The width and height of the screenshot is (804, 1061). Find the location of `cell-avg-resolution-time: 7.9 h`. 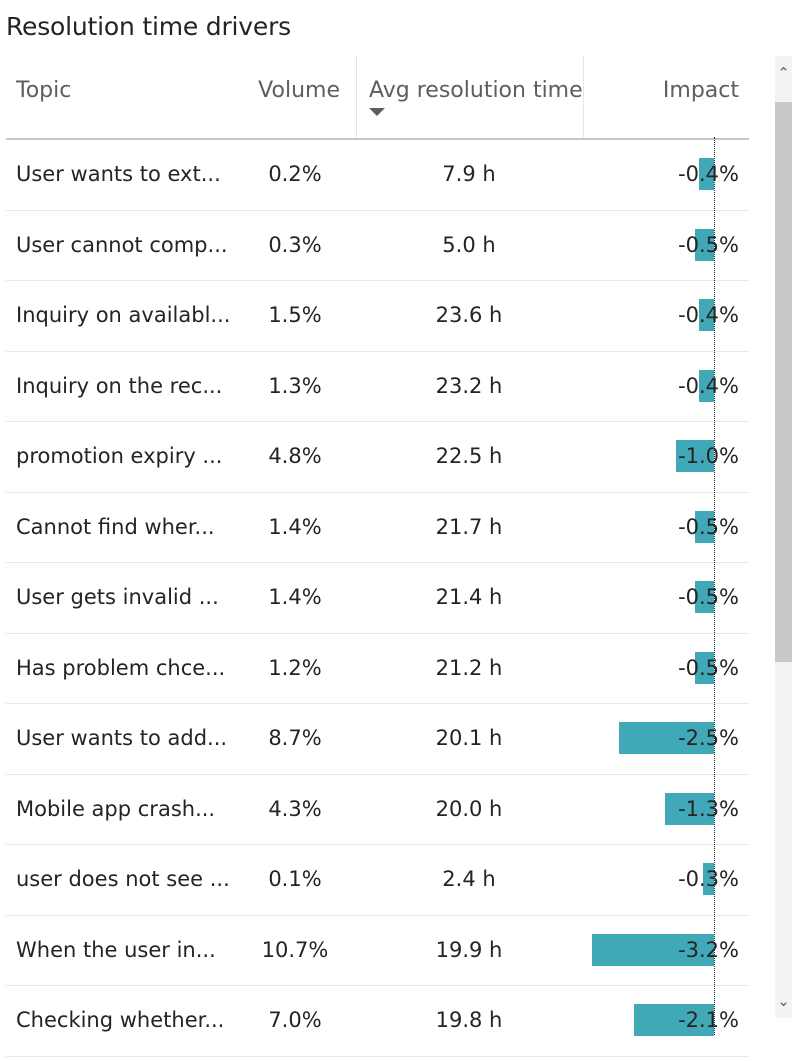

cell-avg-resolution-time: 7.9 h is located at coordinates (469, 174).